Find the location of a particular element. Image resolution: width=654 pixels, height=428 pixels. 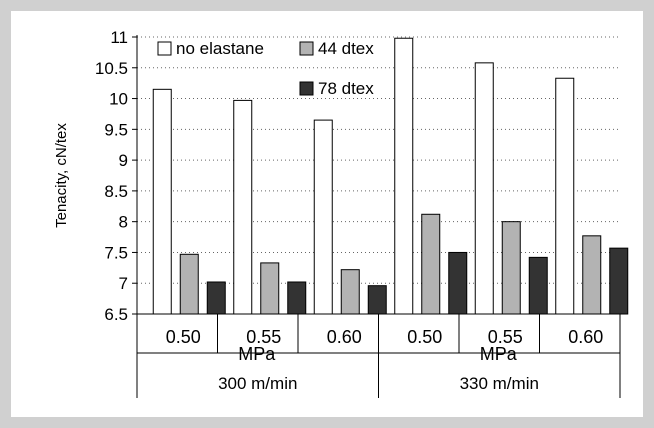

y-tick-label: 8 is located at coordinates (123, 222).